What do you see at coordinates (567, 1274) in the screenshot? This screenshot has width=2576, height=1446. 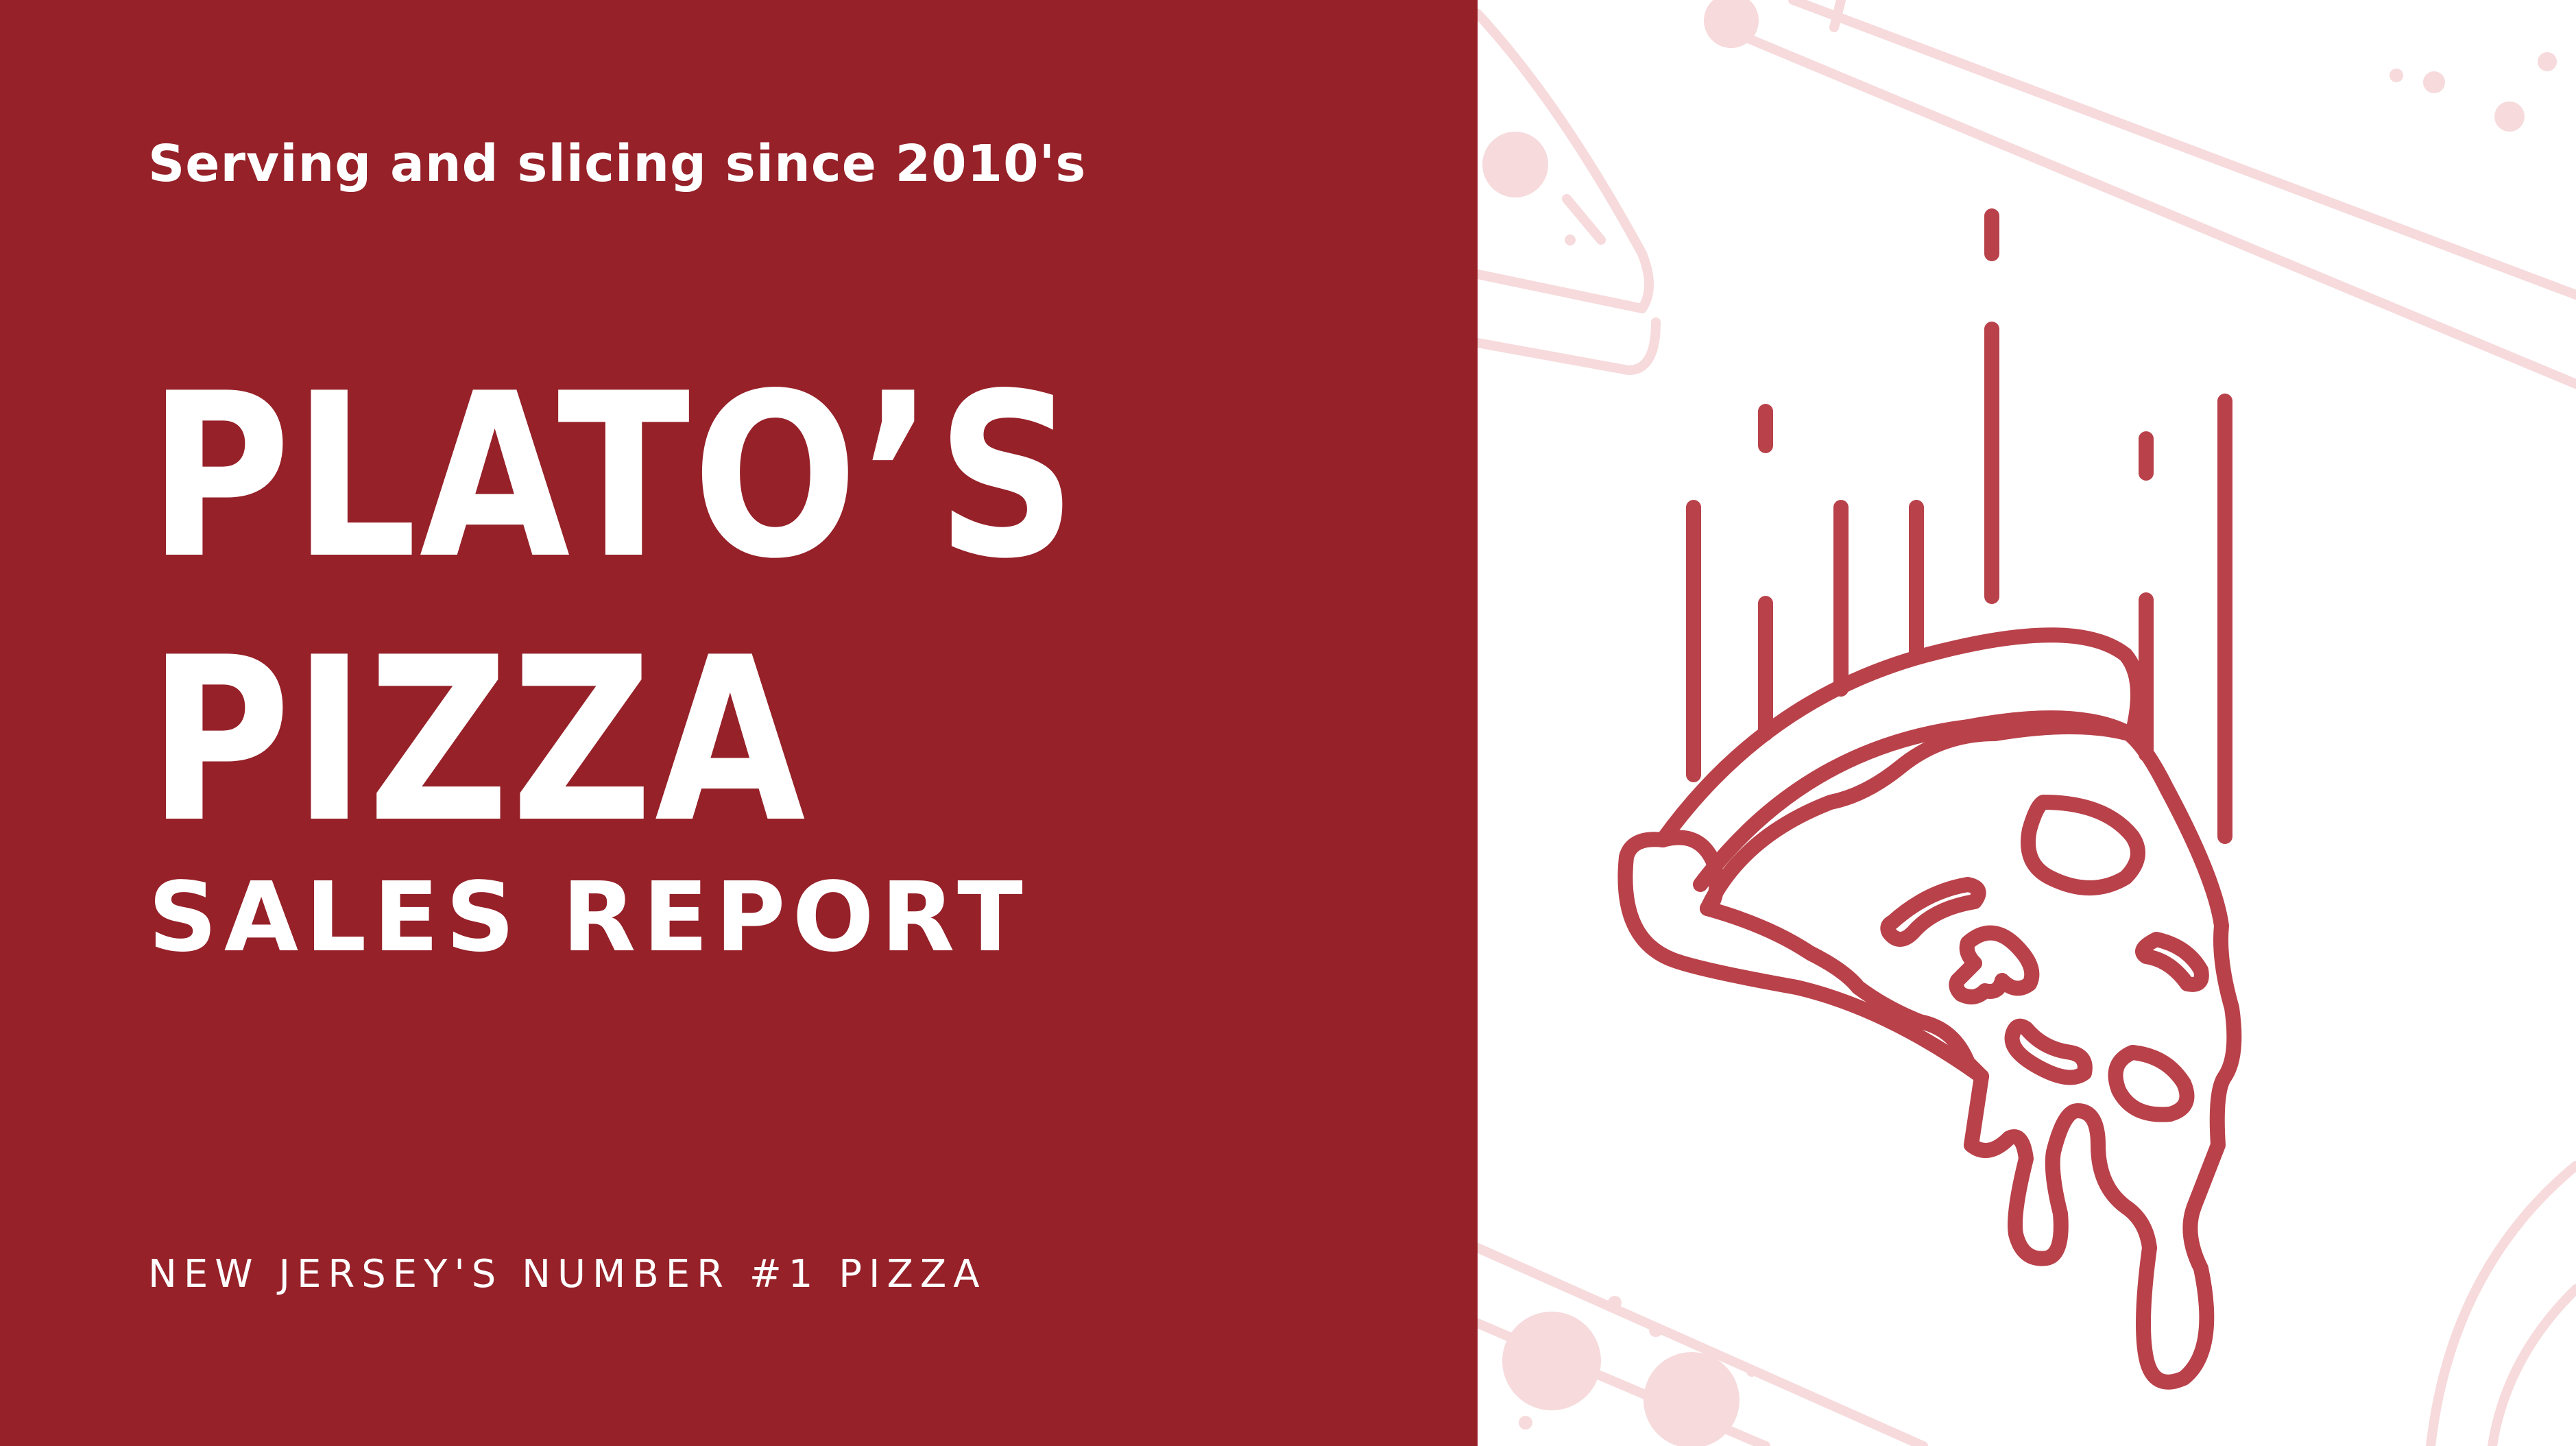 I see `footer-note: NEW JERSEY'S NUMBER #1 PIZZA` at bounding box center [567, 1274].